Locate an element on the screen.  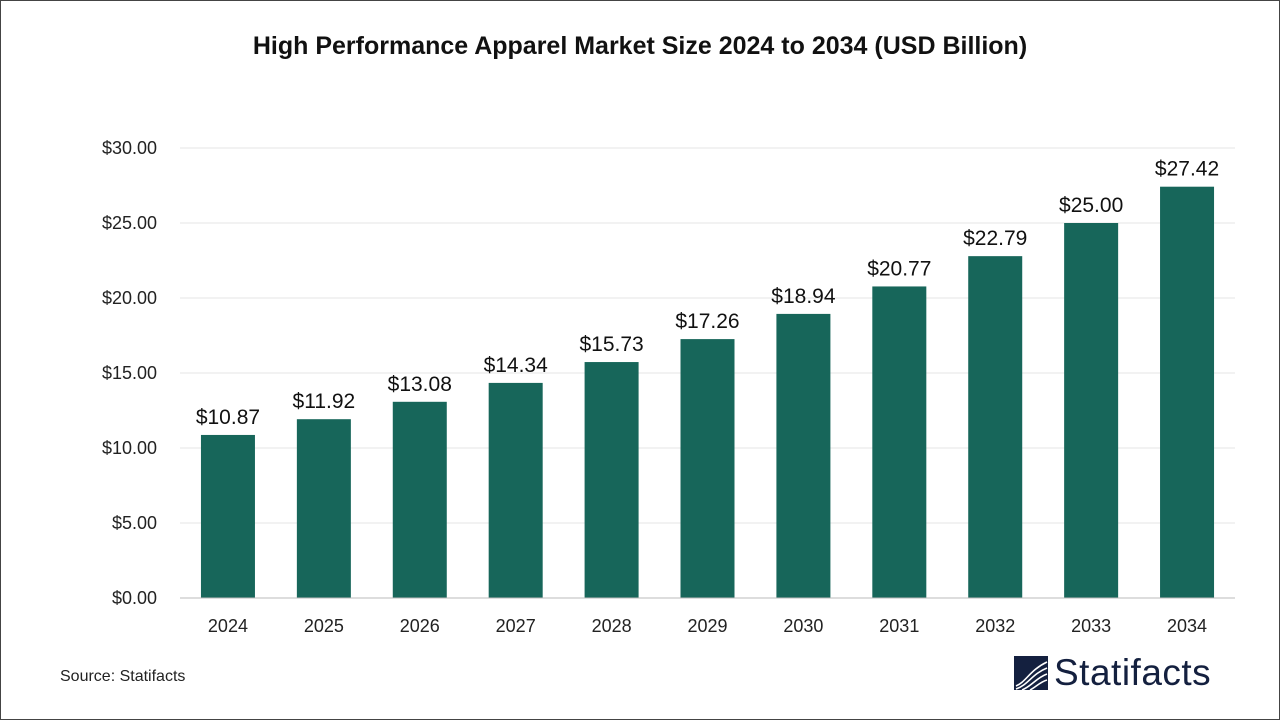
y-tick-label: $15.00 is located at coordinates (129, 373).